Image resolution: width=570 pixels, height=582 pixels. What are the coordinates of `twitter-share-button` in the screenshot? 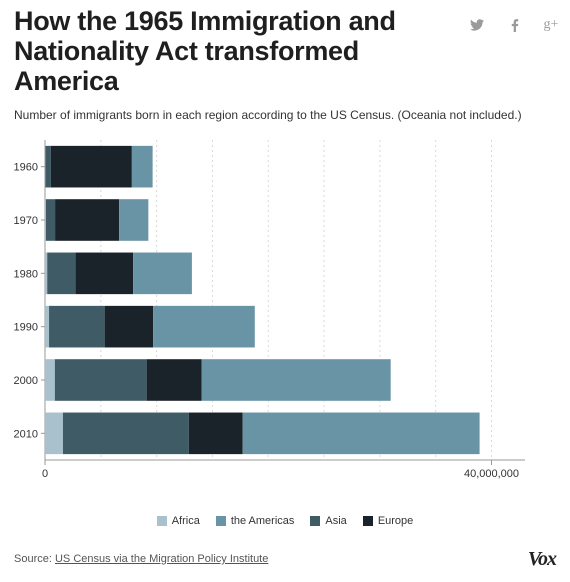 It's located at (477, 25).